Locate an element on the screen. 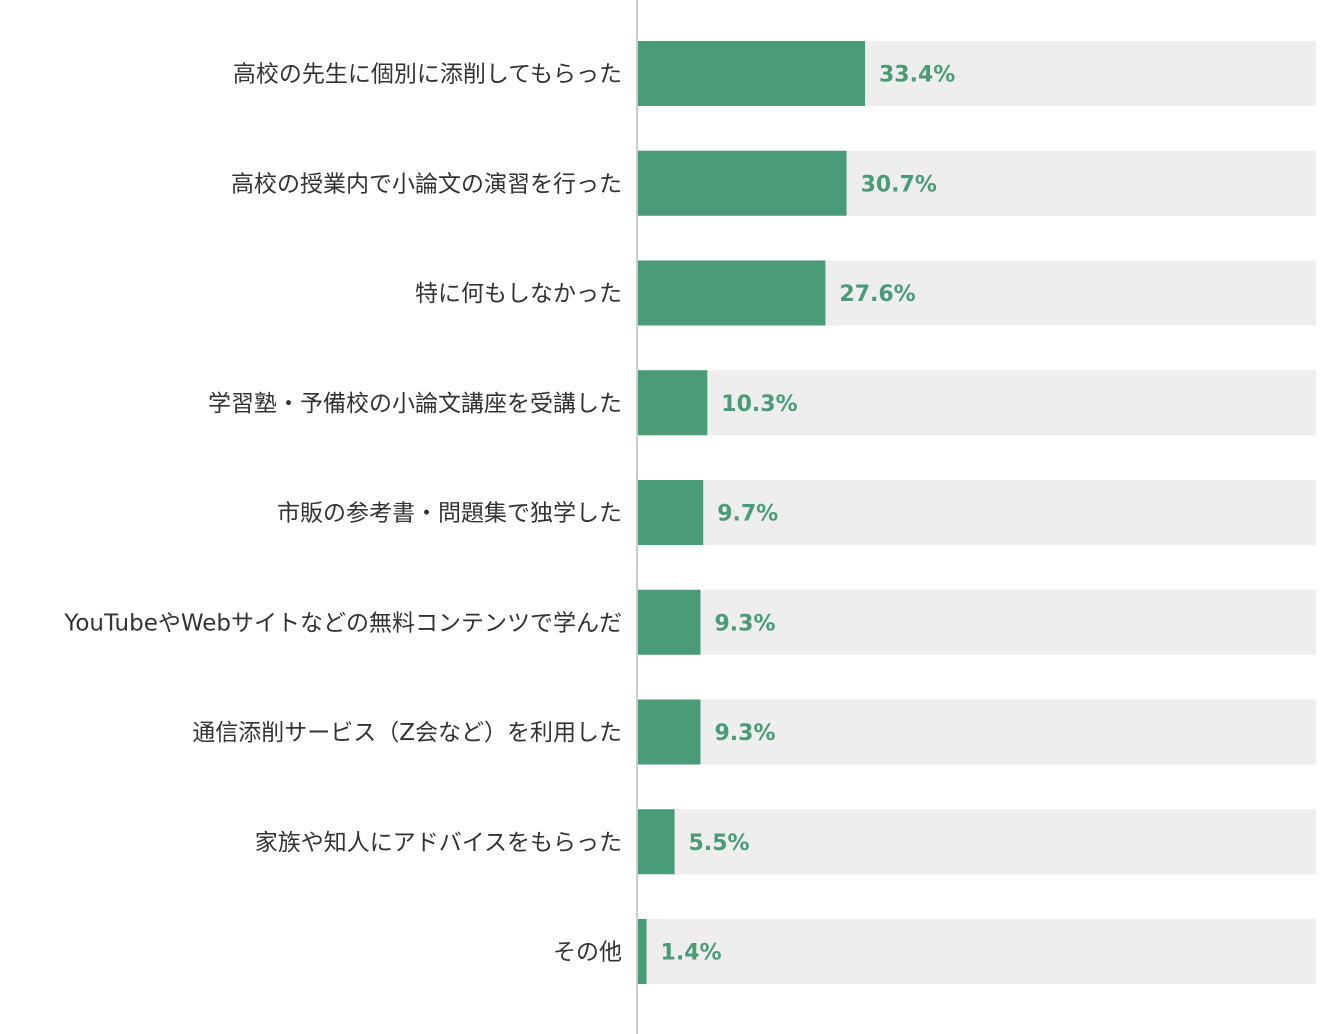 The image size is (1342, 1034). category-label: その他 is located at coordinates (587, 953).